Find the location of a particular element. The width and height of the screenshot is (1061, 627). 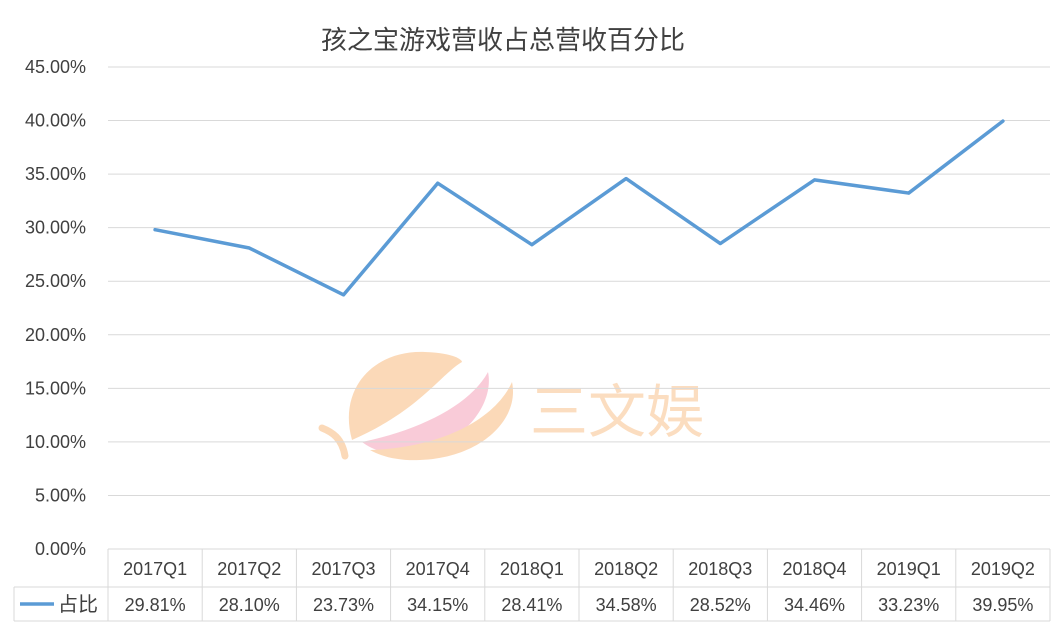

watermark-text: 三文娱 is located at coordinates (617, 412).